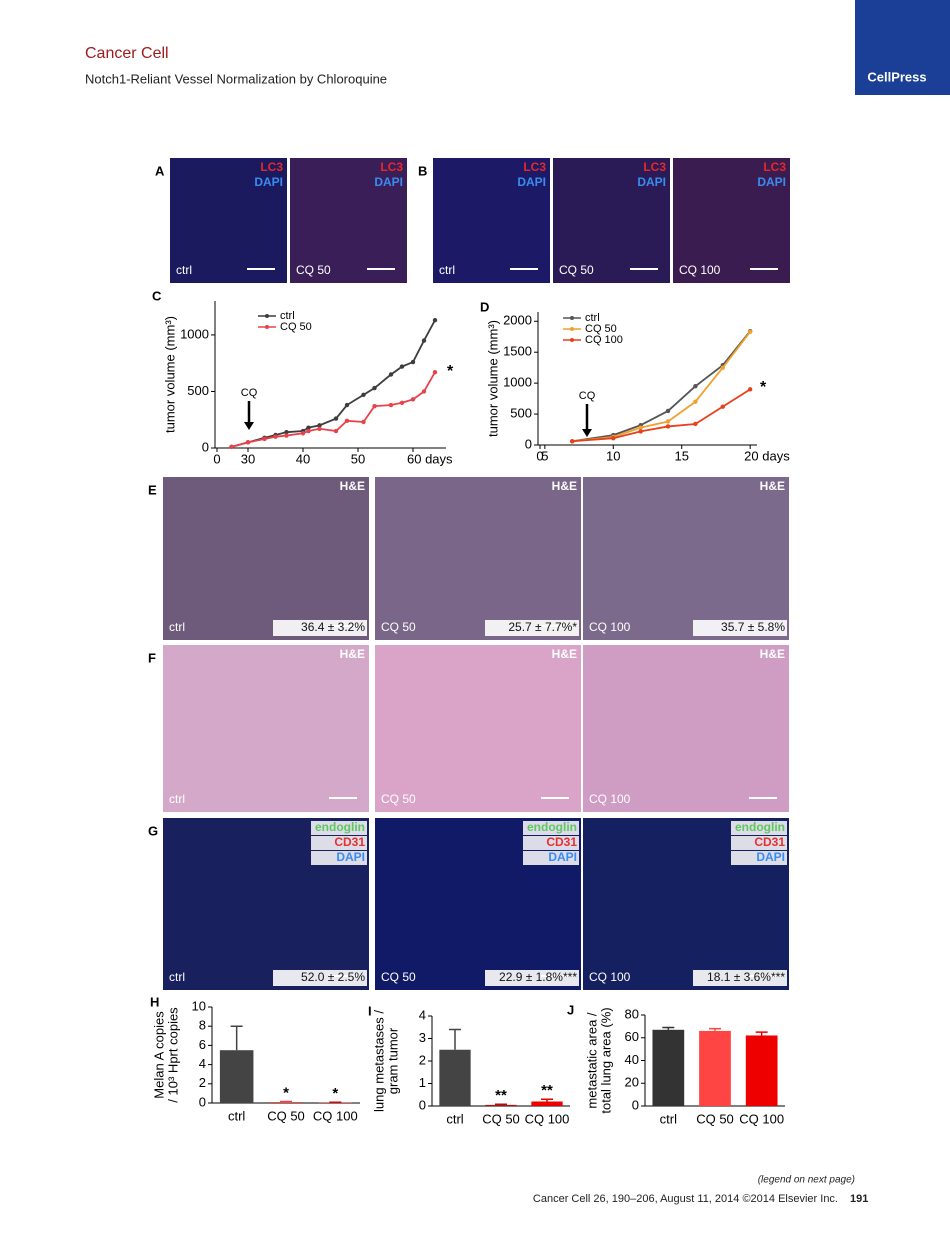  What do you see at coordinates (202, 1025) in the screenshot?
I see `y-tick-label: 8` at bounding box center [202, 1025].